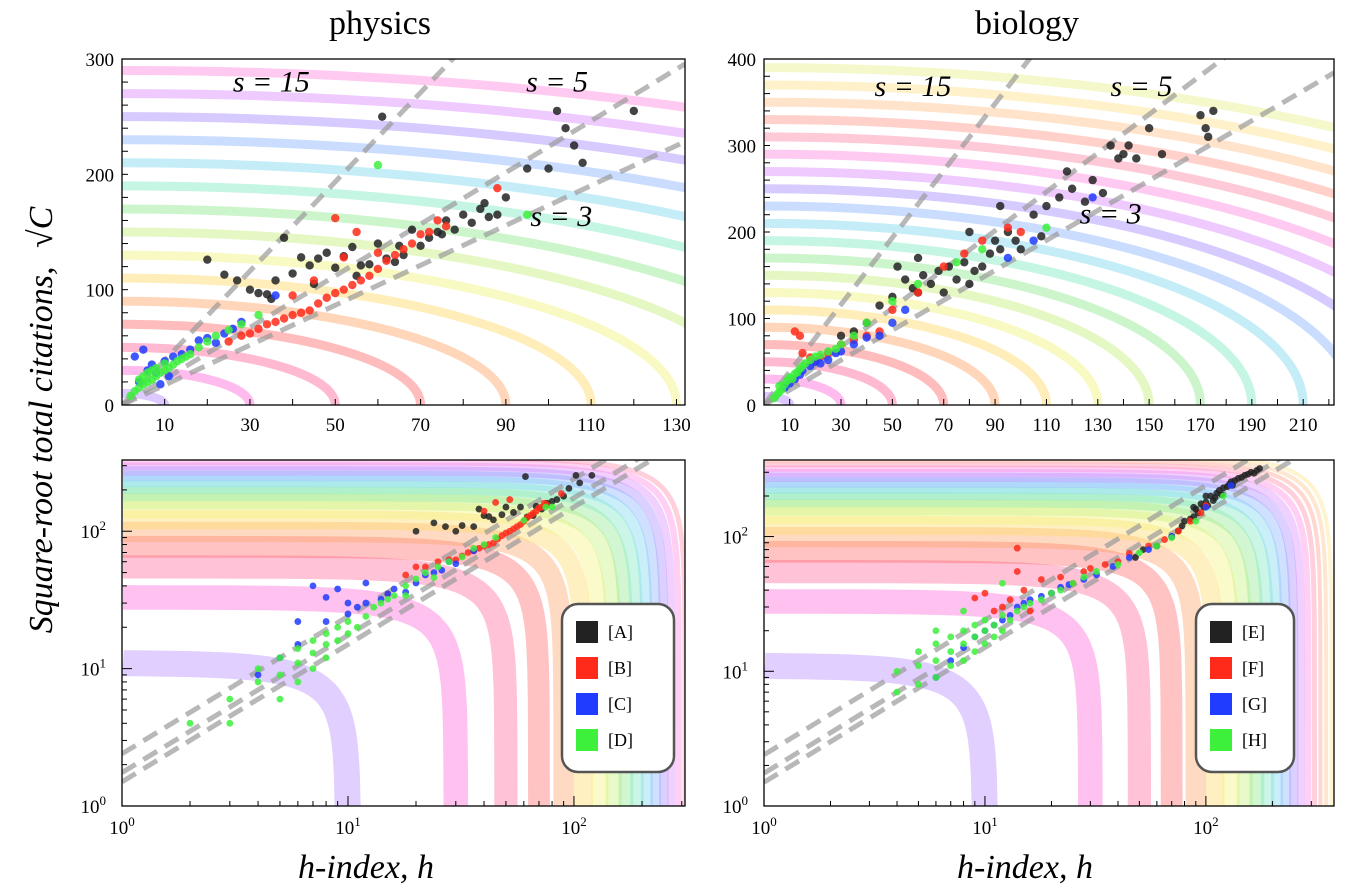 The width and height of the screenshot is (1346, 888). I want to click on x-tick-label: 90, so click(995, 425).